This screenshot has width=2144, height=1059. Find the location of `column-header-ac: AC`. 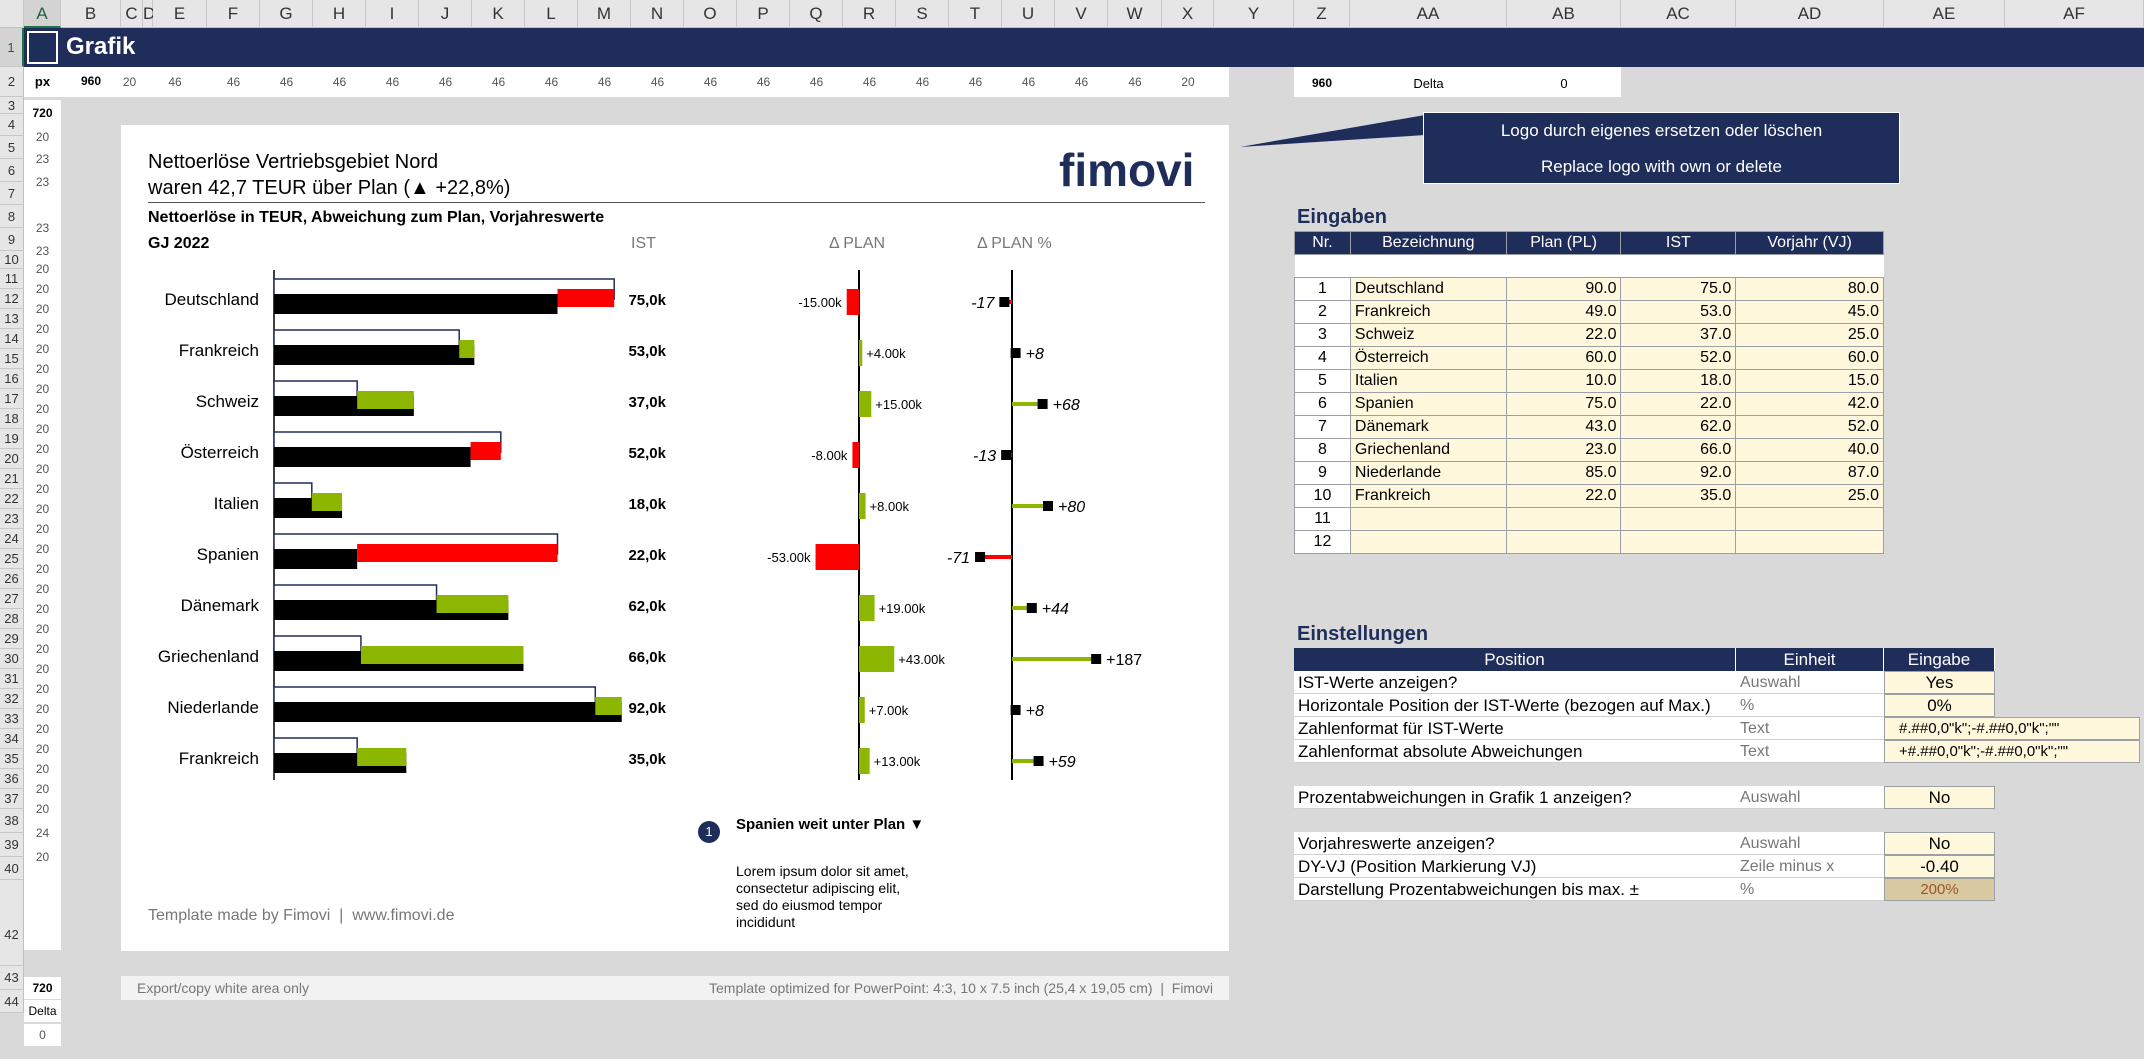

column-header-ac: AC is located at coordinates (1678, 14).